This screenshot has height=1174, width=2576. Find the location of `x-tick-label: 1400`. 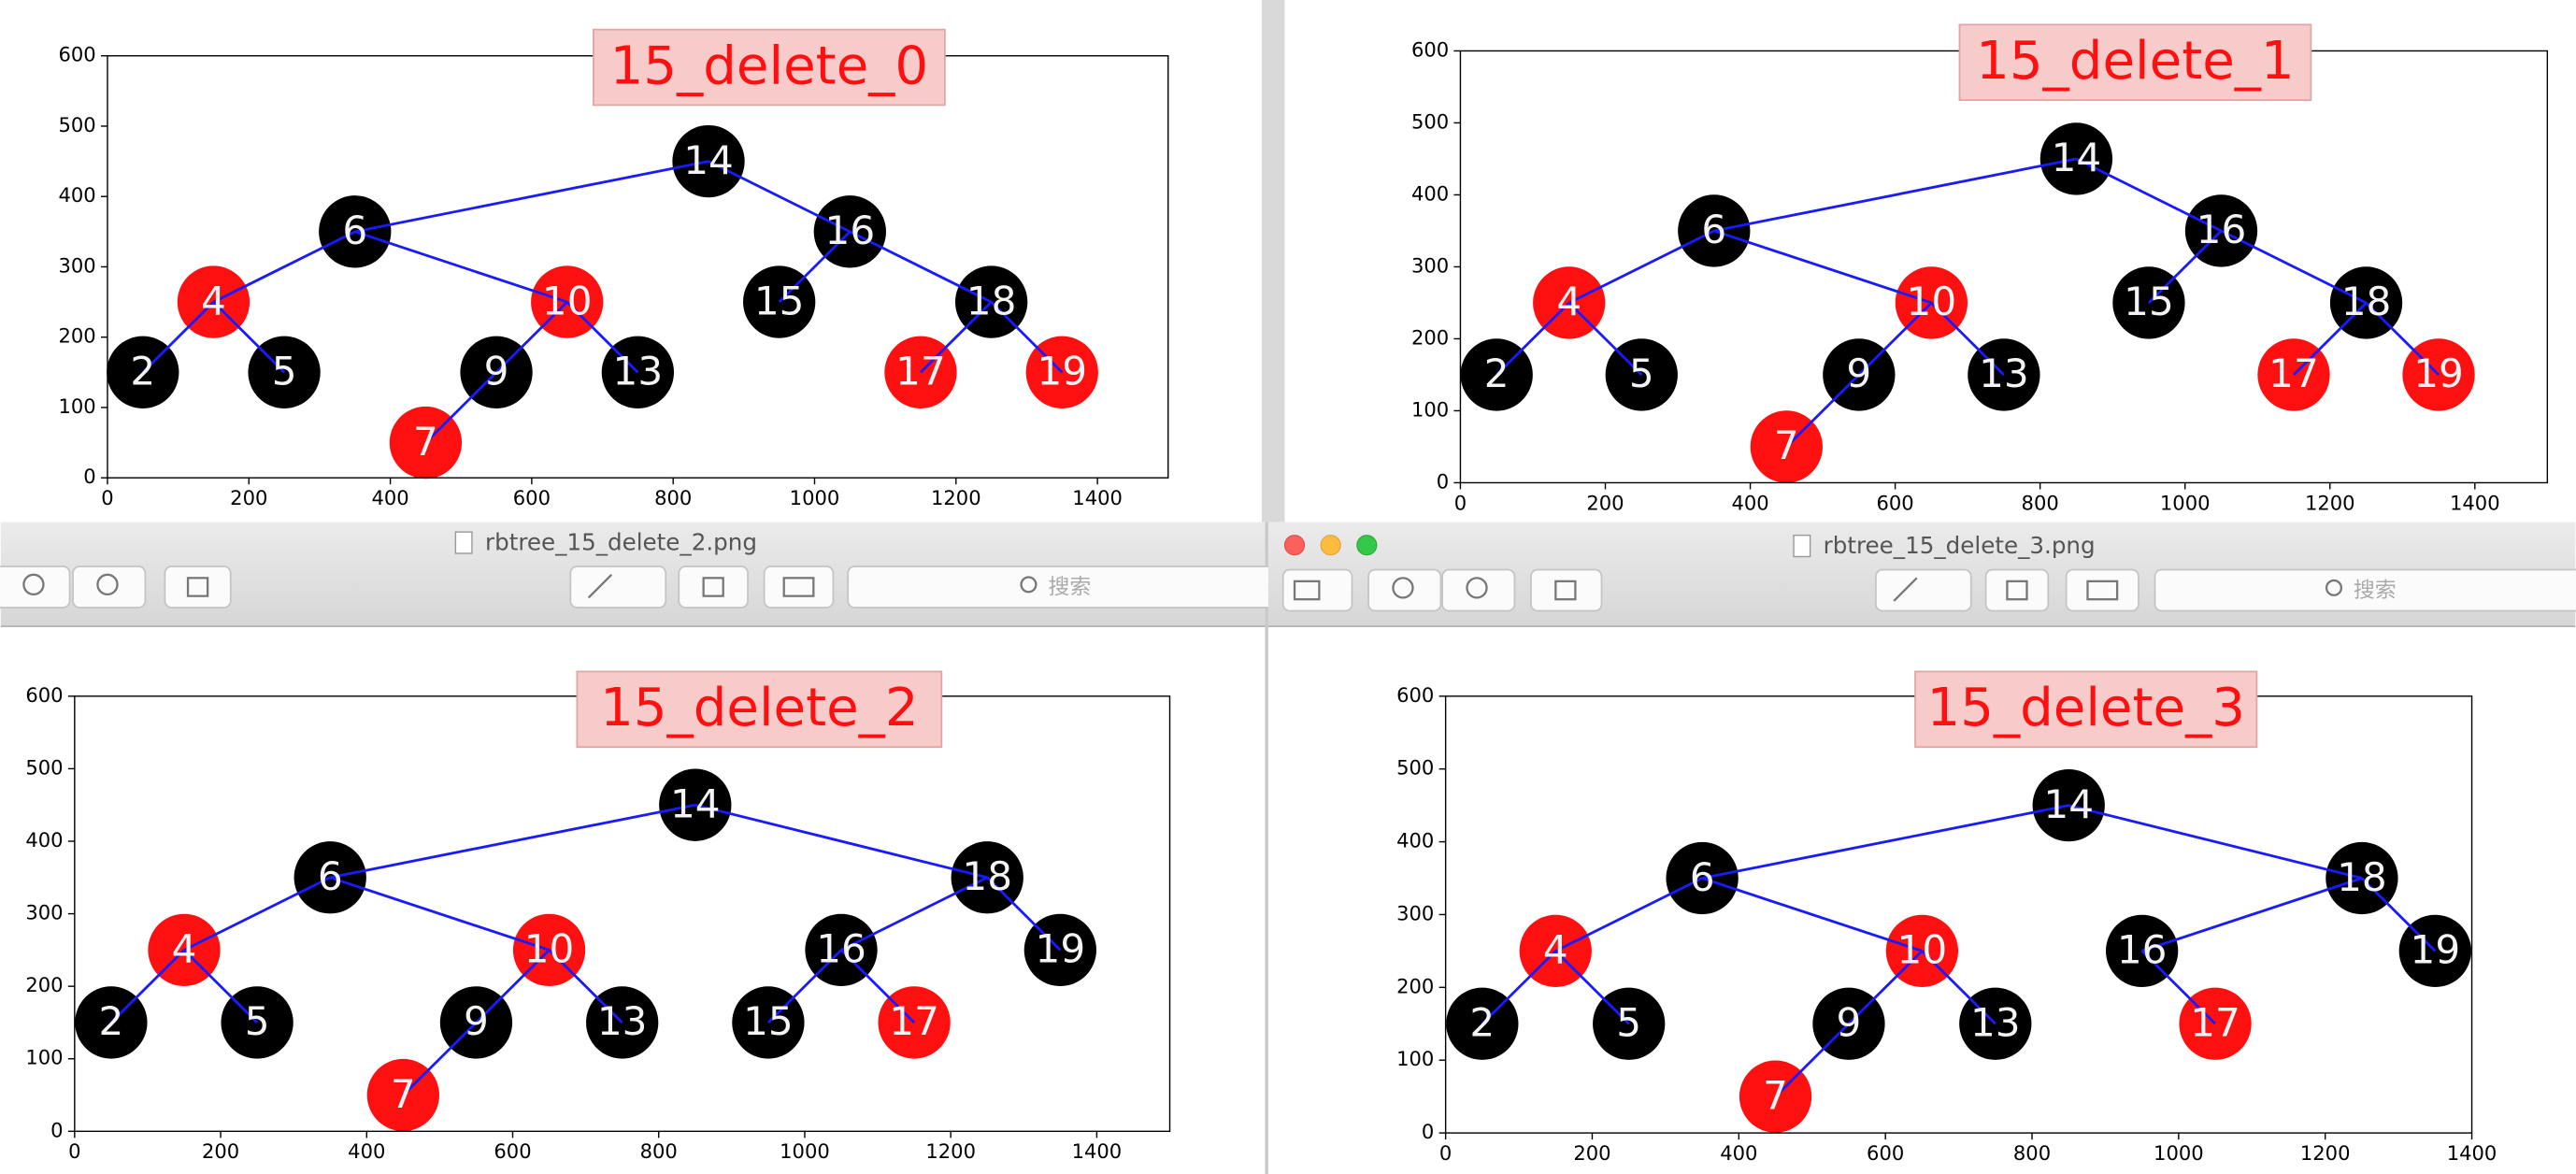

x-tick-label: 1400 is located at coordinates (2475, 502).